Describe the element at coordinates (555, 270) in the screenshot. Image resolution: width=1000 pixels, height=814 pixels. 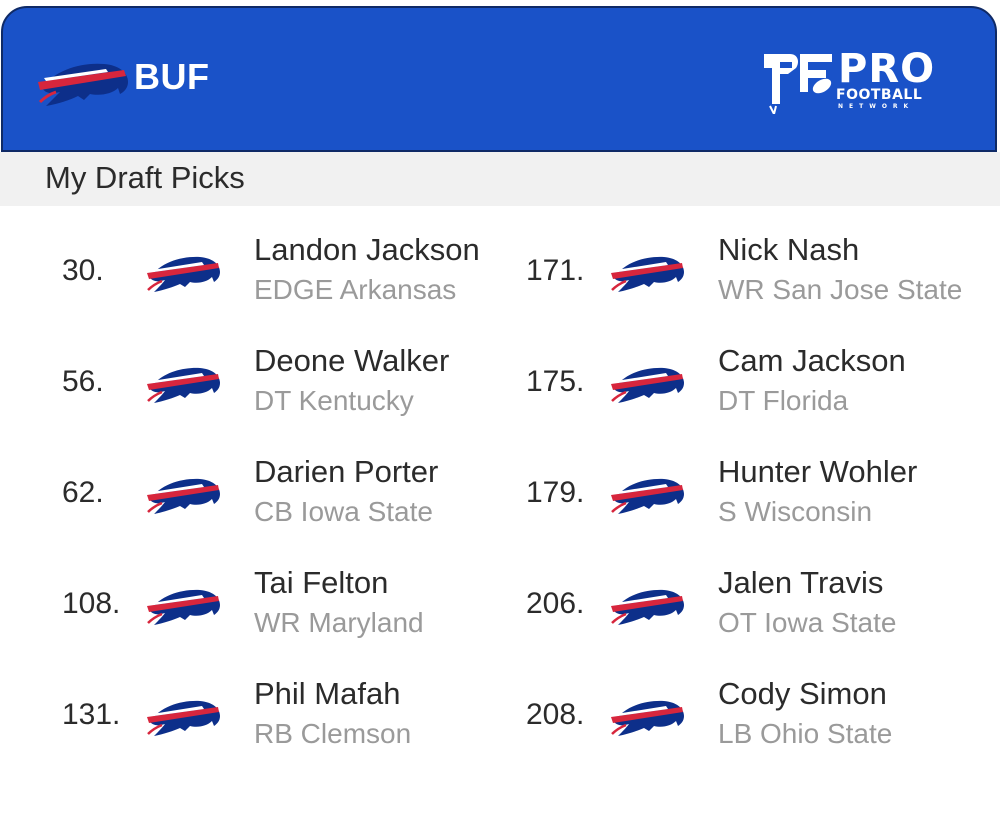
I see `pick-number: 171.` at that location.